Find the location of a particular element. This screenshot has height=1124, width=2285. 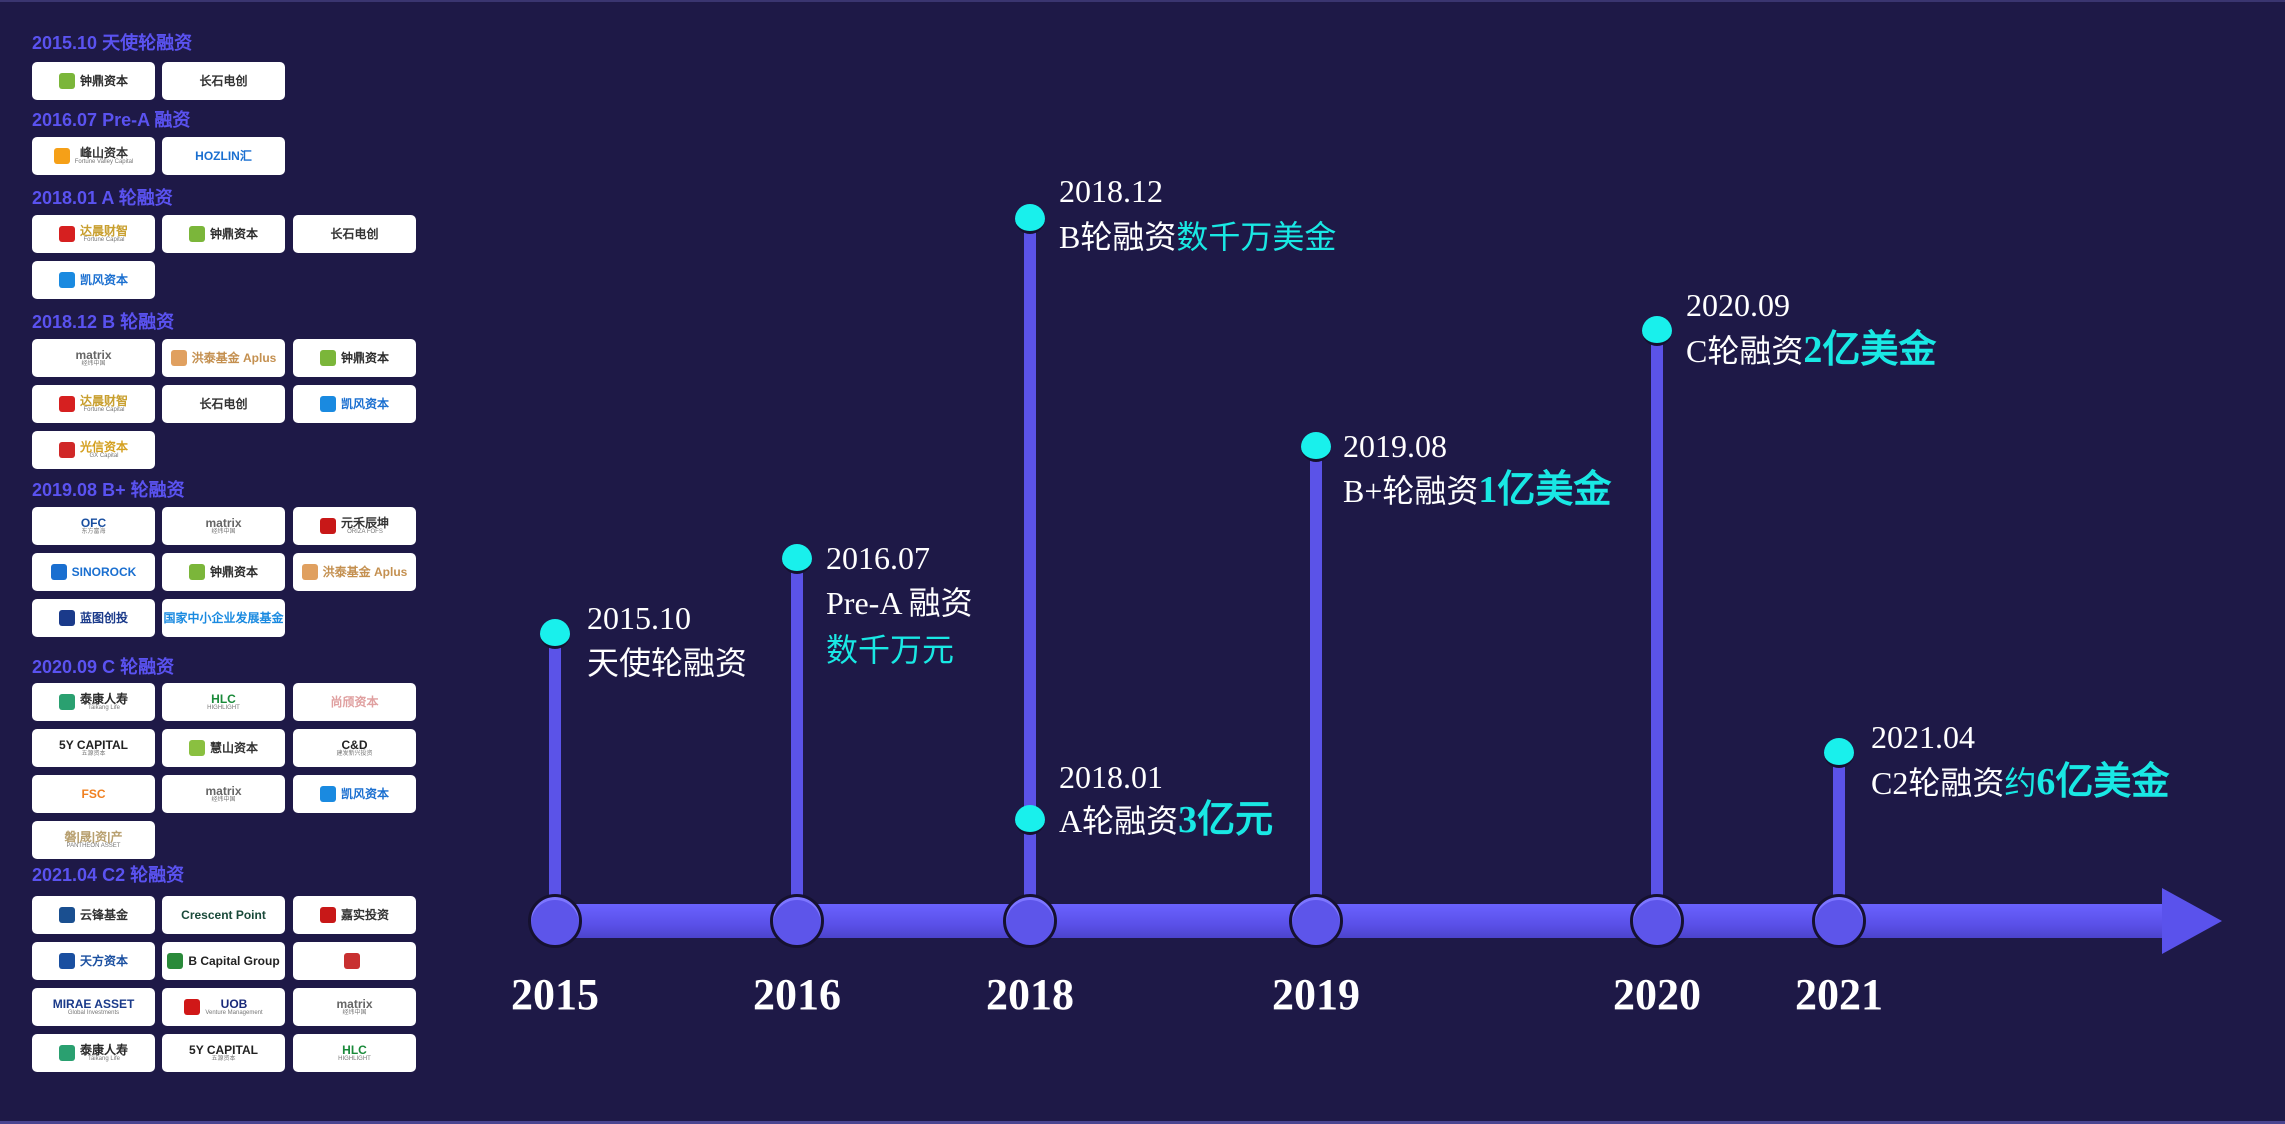

logo-name: 长石电创 is located at coordinates (223, 403).